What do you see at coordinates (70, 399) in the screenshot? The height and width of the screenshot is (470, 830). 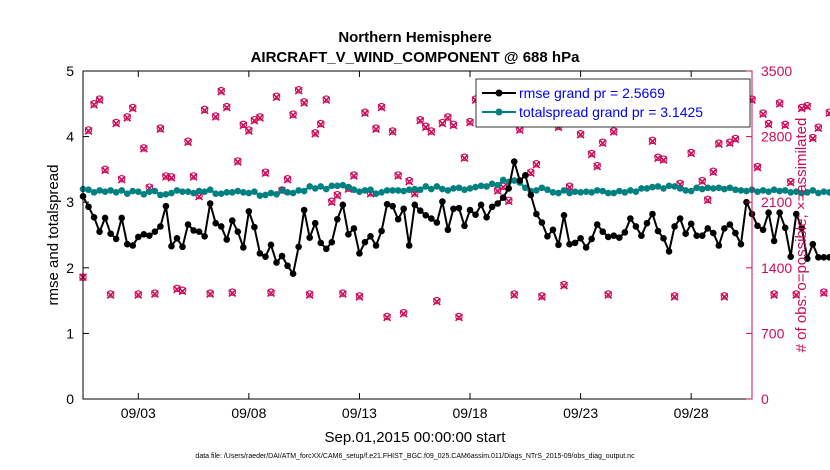 I see `y-tick-label: 0` at bounding box center [70, 399].